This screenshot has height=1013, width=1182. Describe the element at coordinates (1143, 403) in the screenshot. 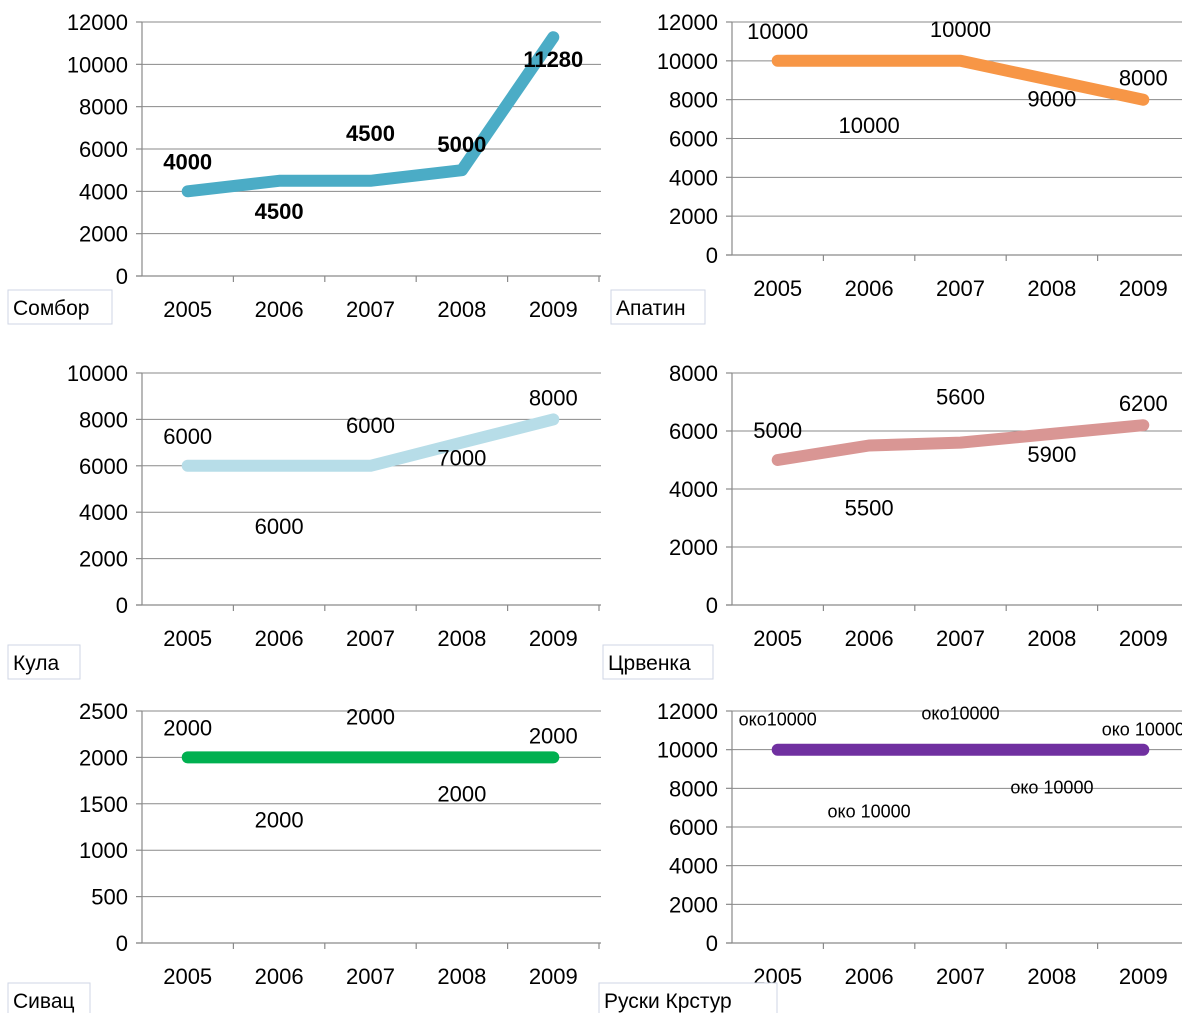

I see `data-label: 6200` at that location.